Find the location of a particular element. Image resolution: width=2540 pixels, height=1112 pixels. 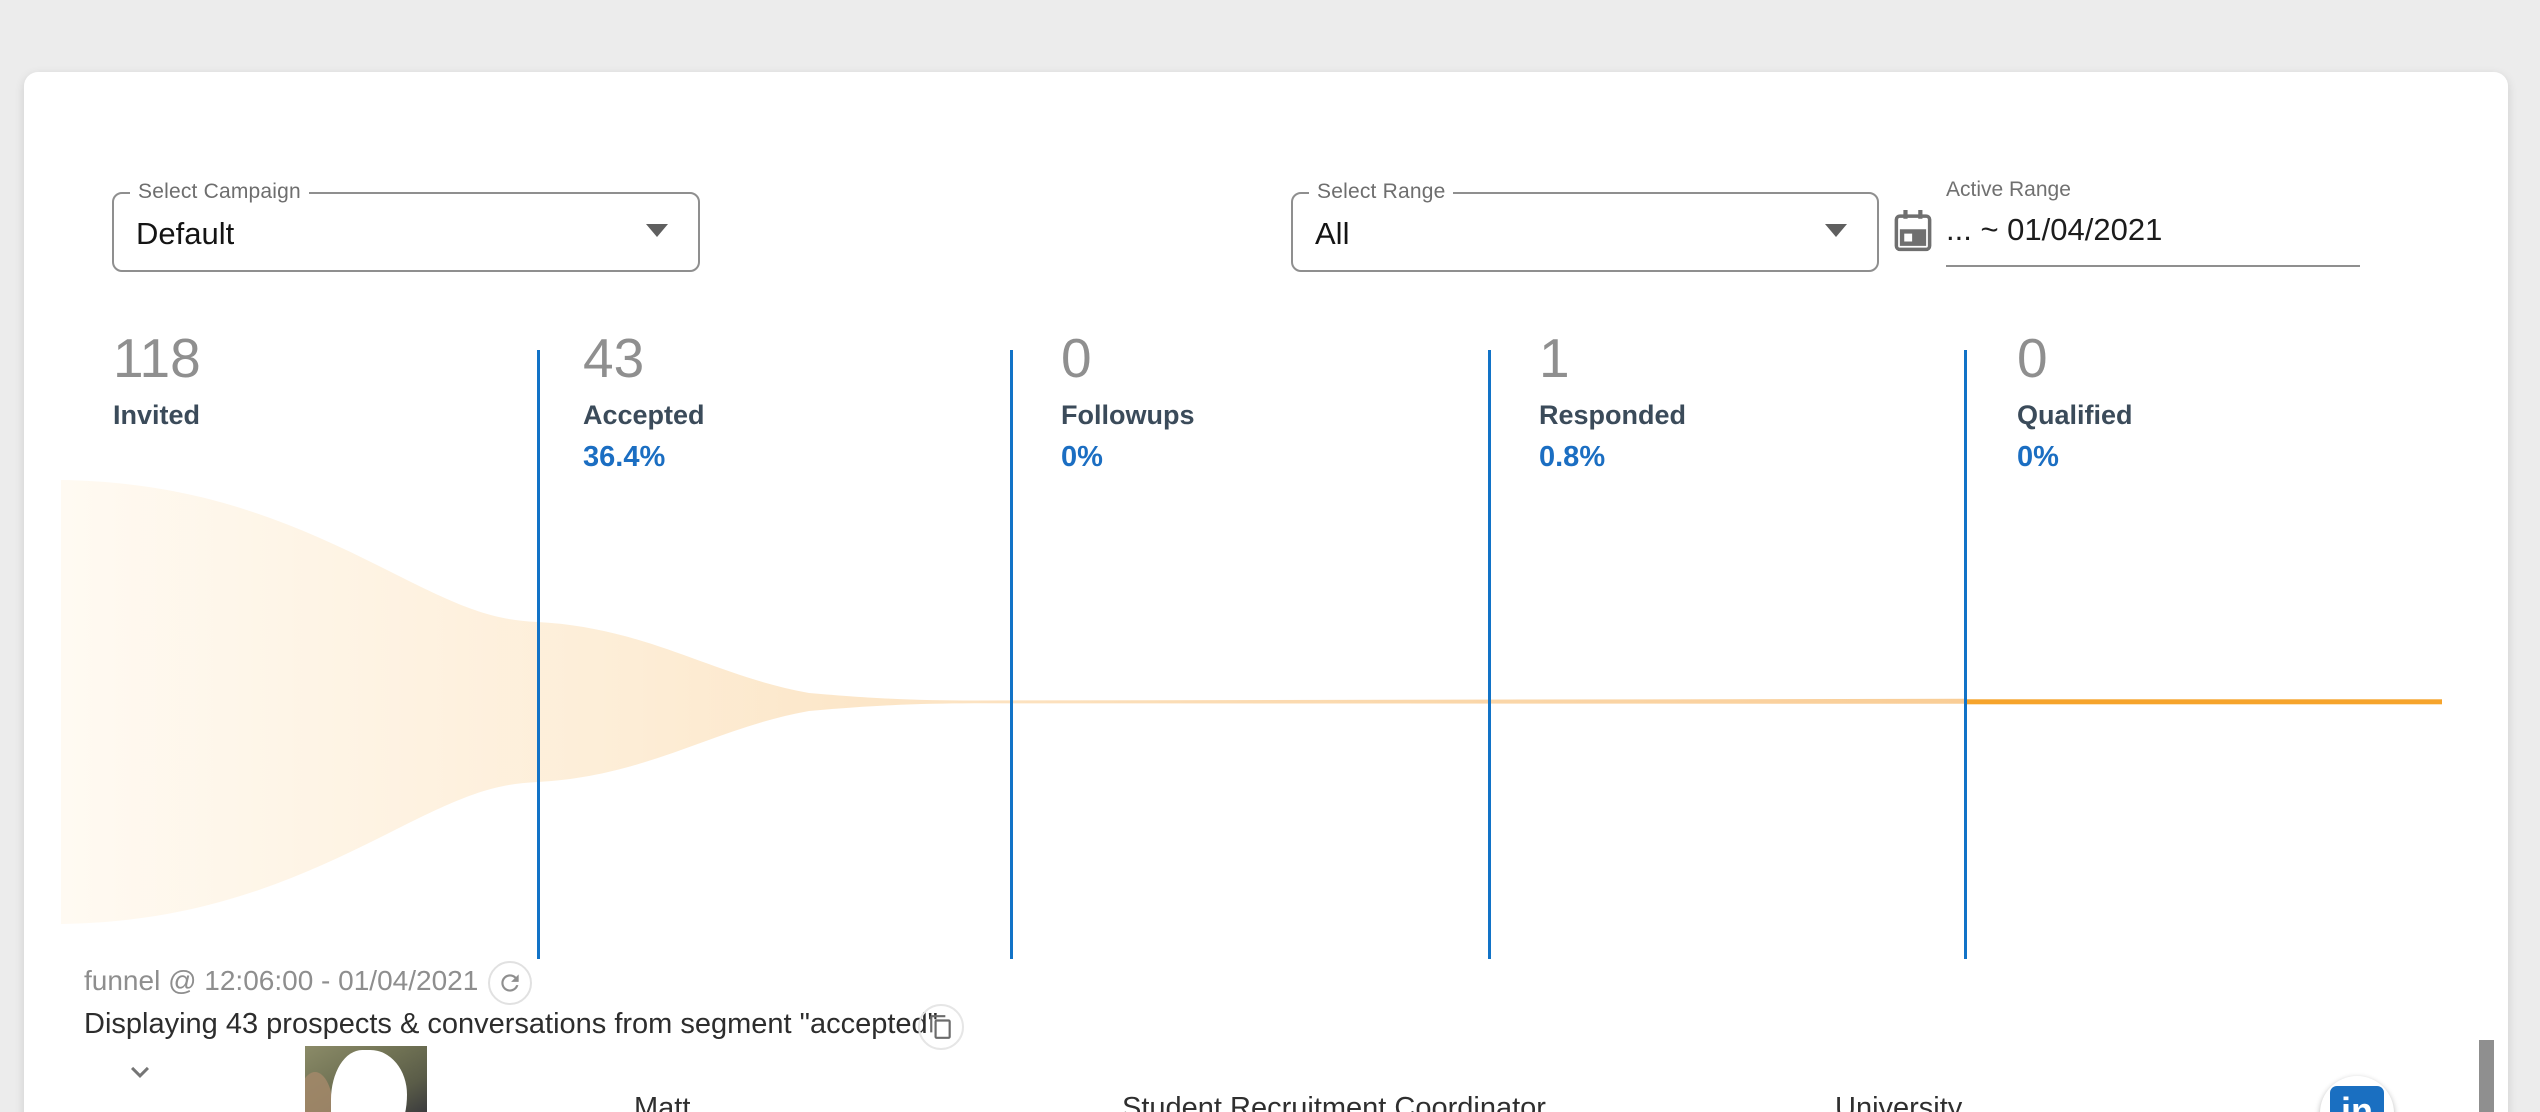

stat-label: Qualified is located at coordinates (2075, 415).